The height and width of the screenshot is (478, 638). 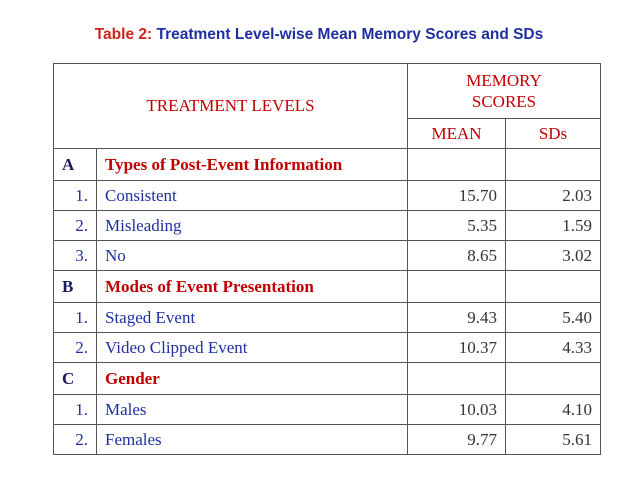 What do you see at coordinates (252, 286) in the screenshot?
I see `section-title: Modes of Event Presentation` at bounding box center [252, 286].